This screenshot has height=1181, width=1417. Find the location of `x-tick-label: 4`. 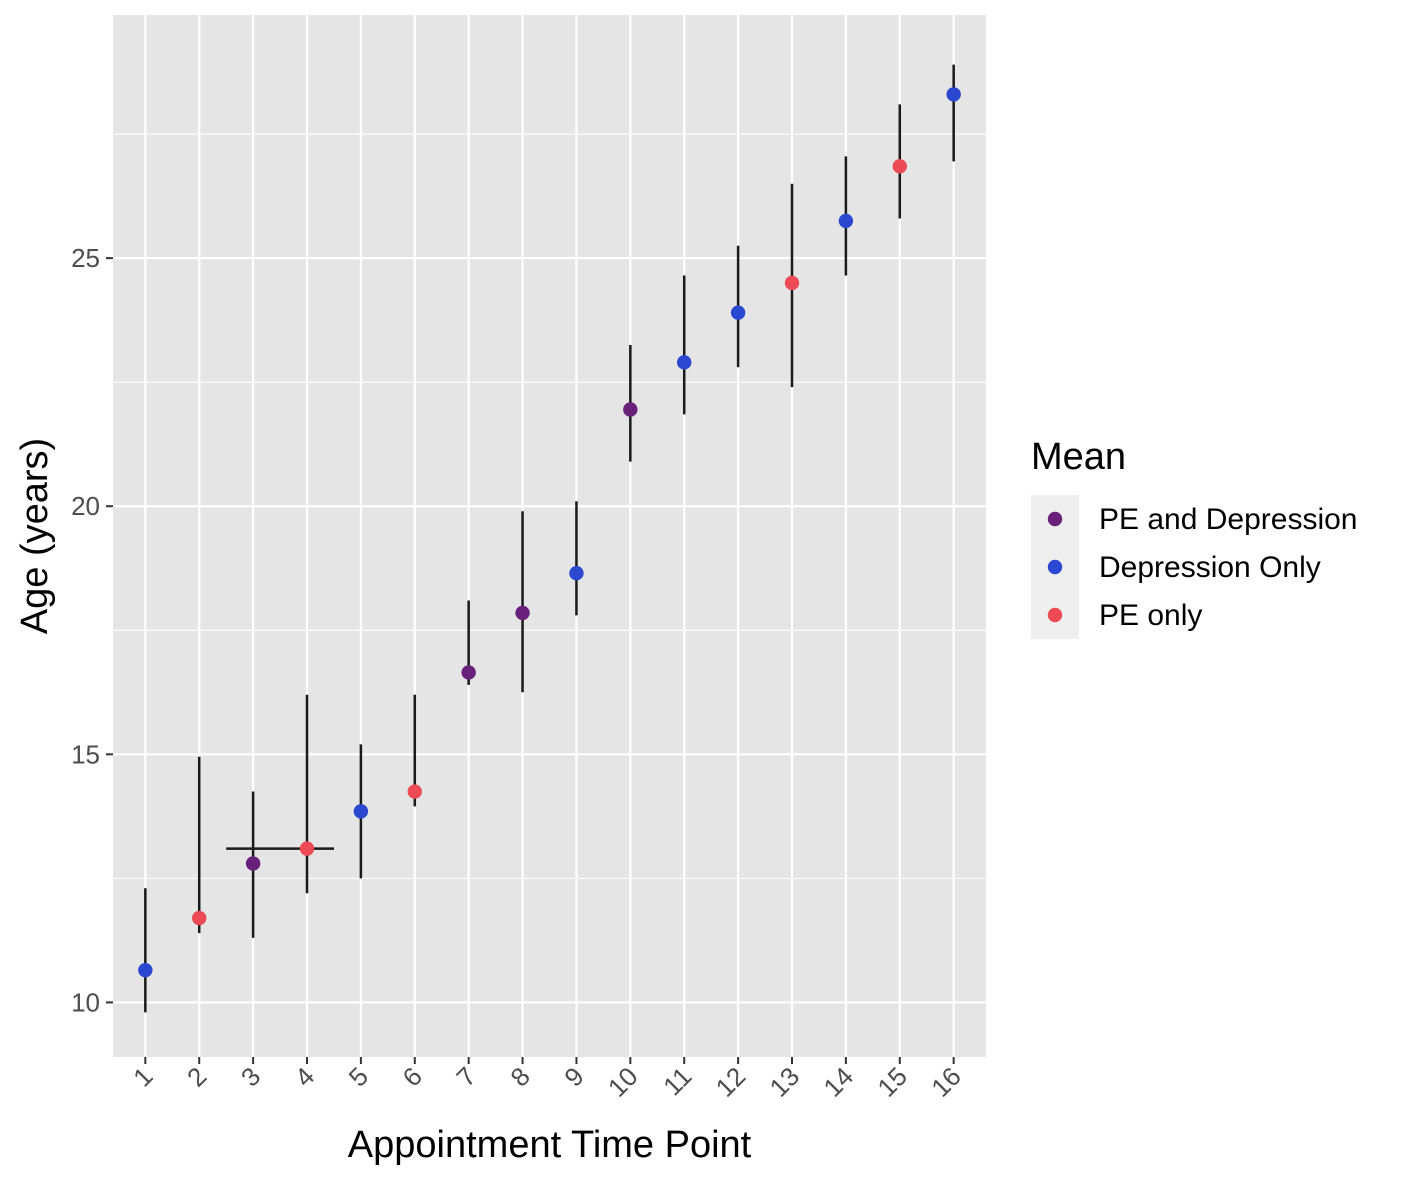

x-tick-label: 4 is located at coordinates (304, 1076).